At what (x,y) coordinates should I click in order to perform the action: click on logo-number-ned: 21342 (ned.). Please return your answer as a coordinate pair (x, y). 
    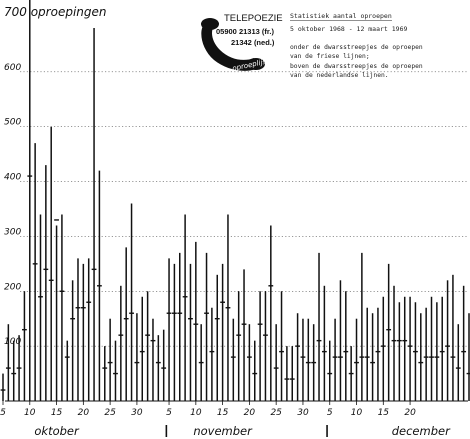
    Looking at the image, I should click on (253, 42).